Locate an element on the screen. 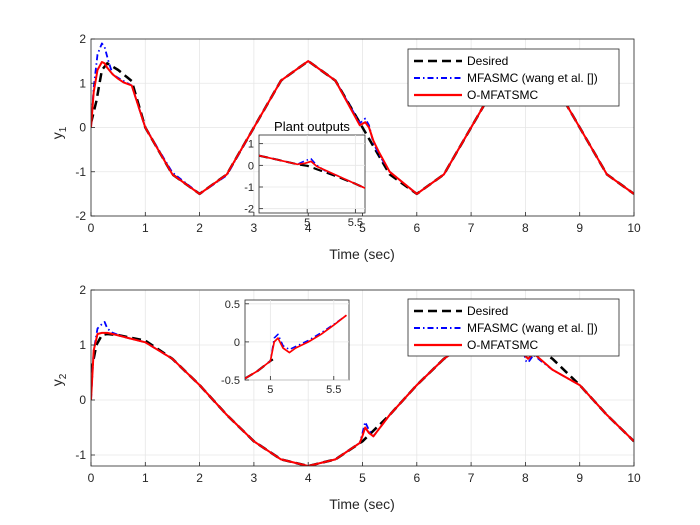  bottom-xtick-label-7: 7 is located at coordinates (471, 478).